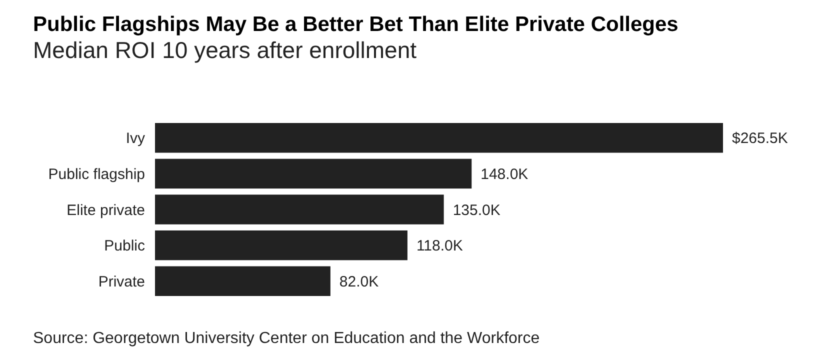  I want to click on y-tick-label: Private, so click(121, 281).